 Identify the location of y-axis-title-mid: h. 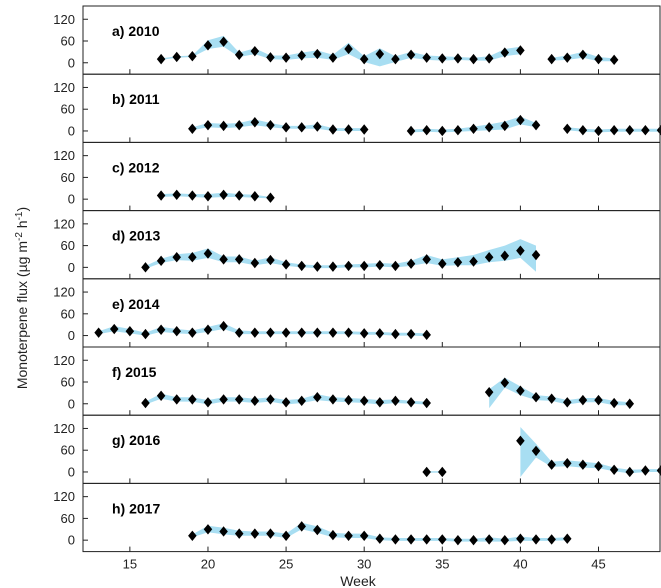
(22, 226).